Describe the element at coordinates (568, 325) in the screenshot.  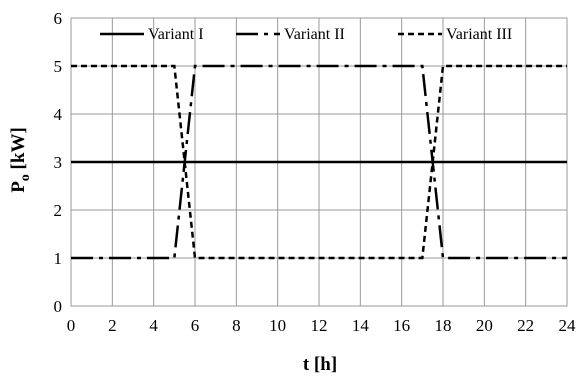
I see `x-tick-label: 24` at that location.